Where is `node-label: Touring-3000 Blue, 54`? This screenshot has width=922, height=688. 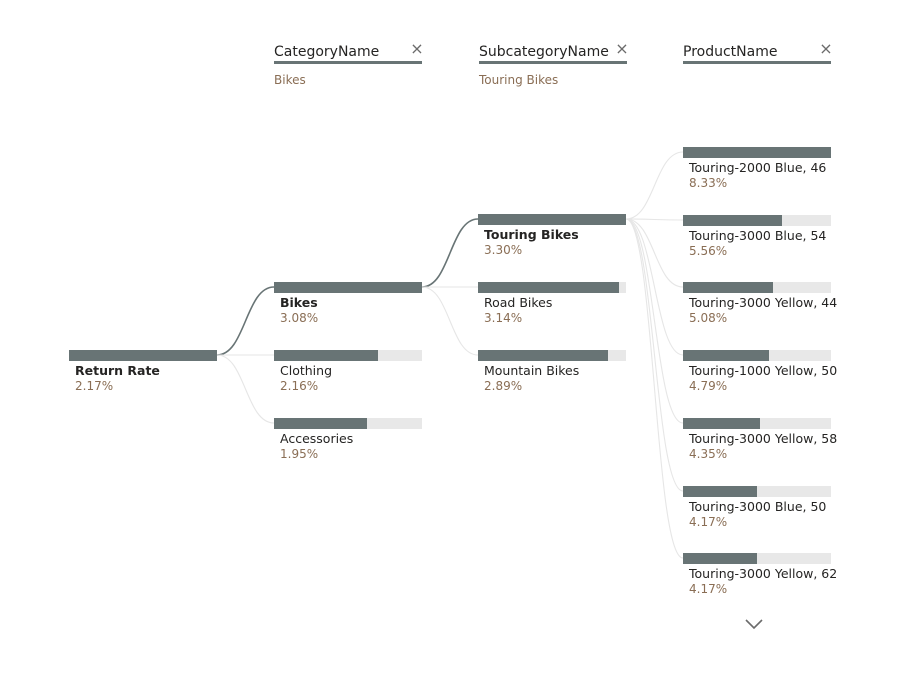
node-label: Touring-3000 Blue, 54 is located at coordinates (758, 235).